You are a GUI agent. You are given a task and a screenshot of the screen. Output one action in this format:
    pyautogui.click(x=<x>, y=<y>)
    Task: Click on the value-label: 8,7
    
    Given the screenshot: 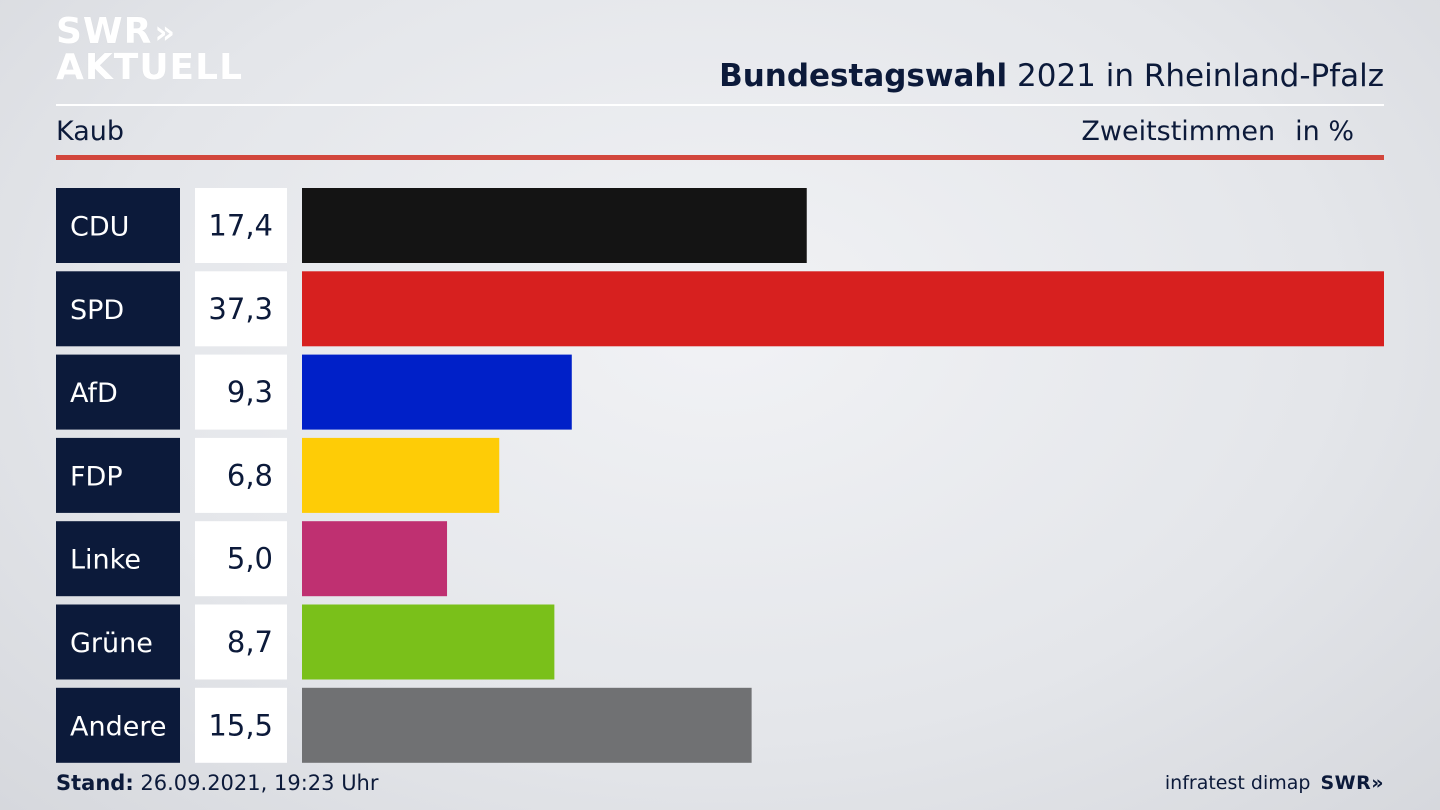 What is the action you would take?
    pyautogui.click(x=250, y=642)
    